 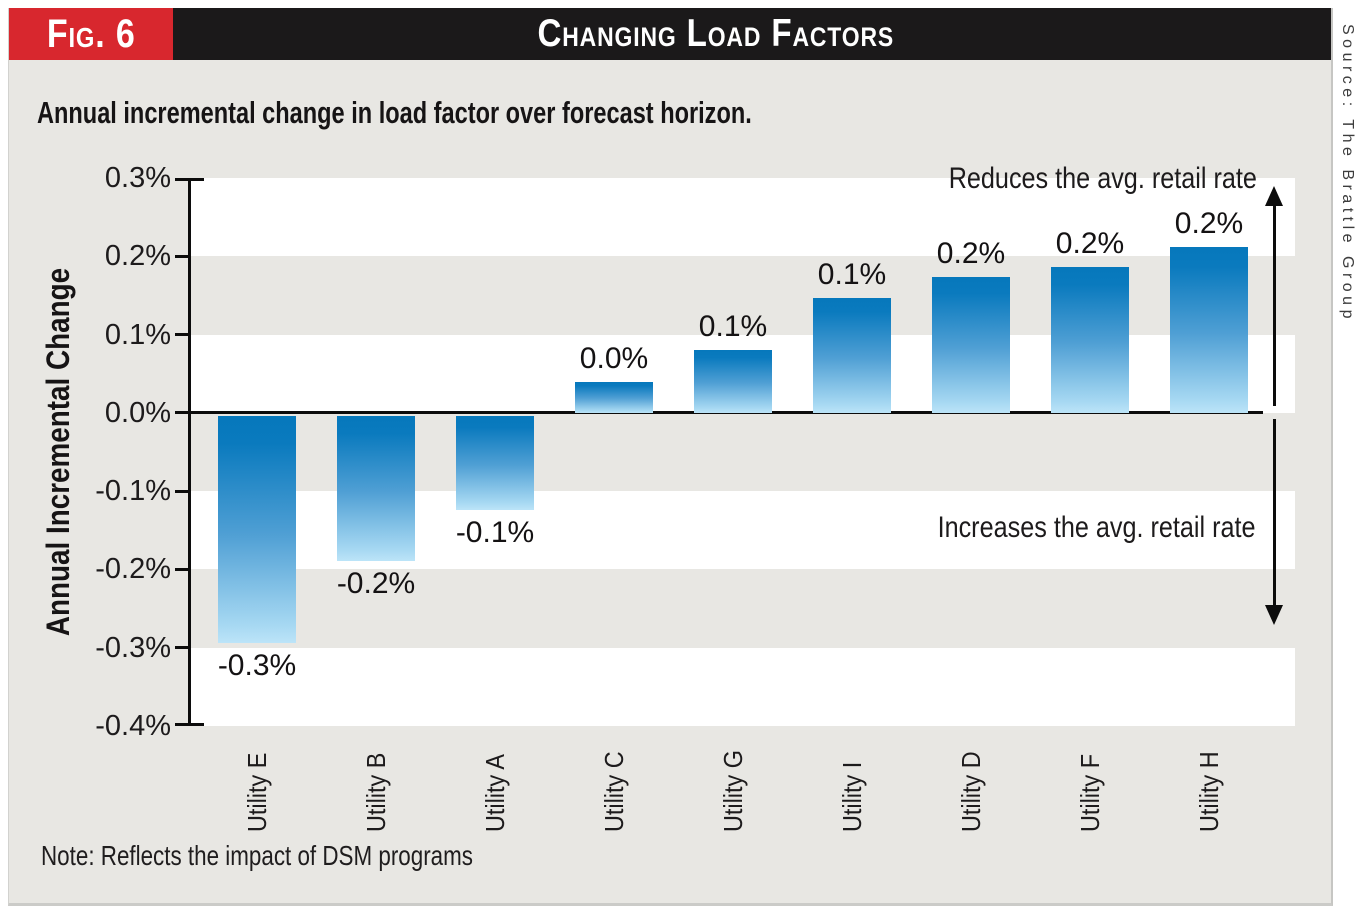 I want to click on x-category-label: Utility C, so click(x=614, y=791).